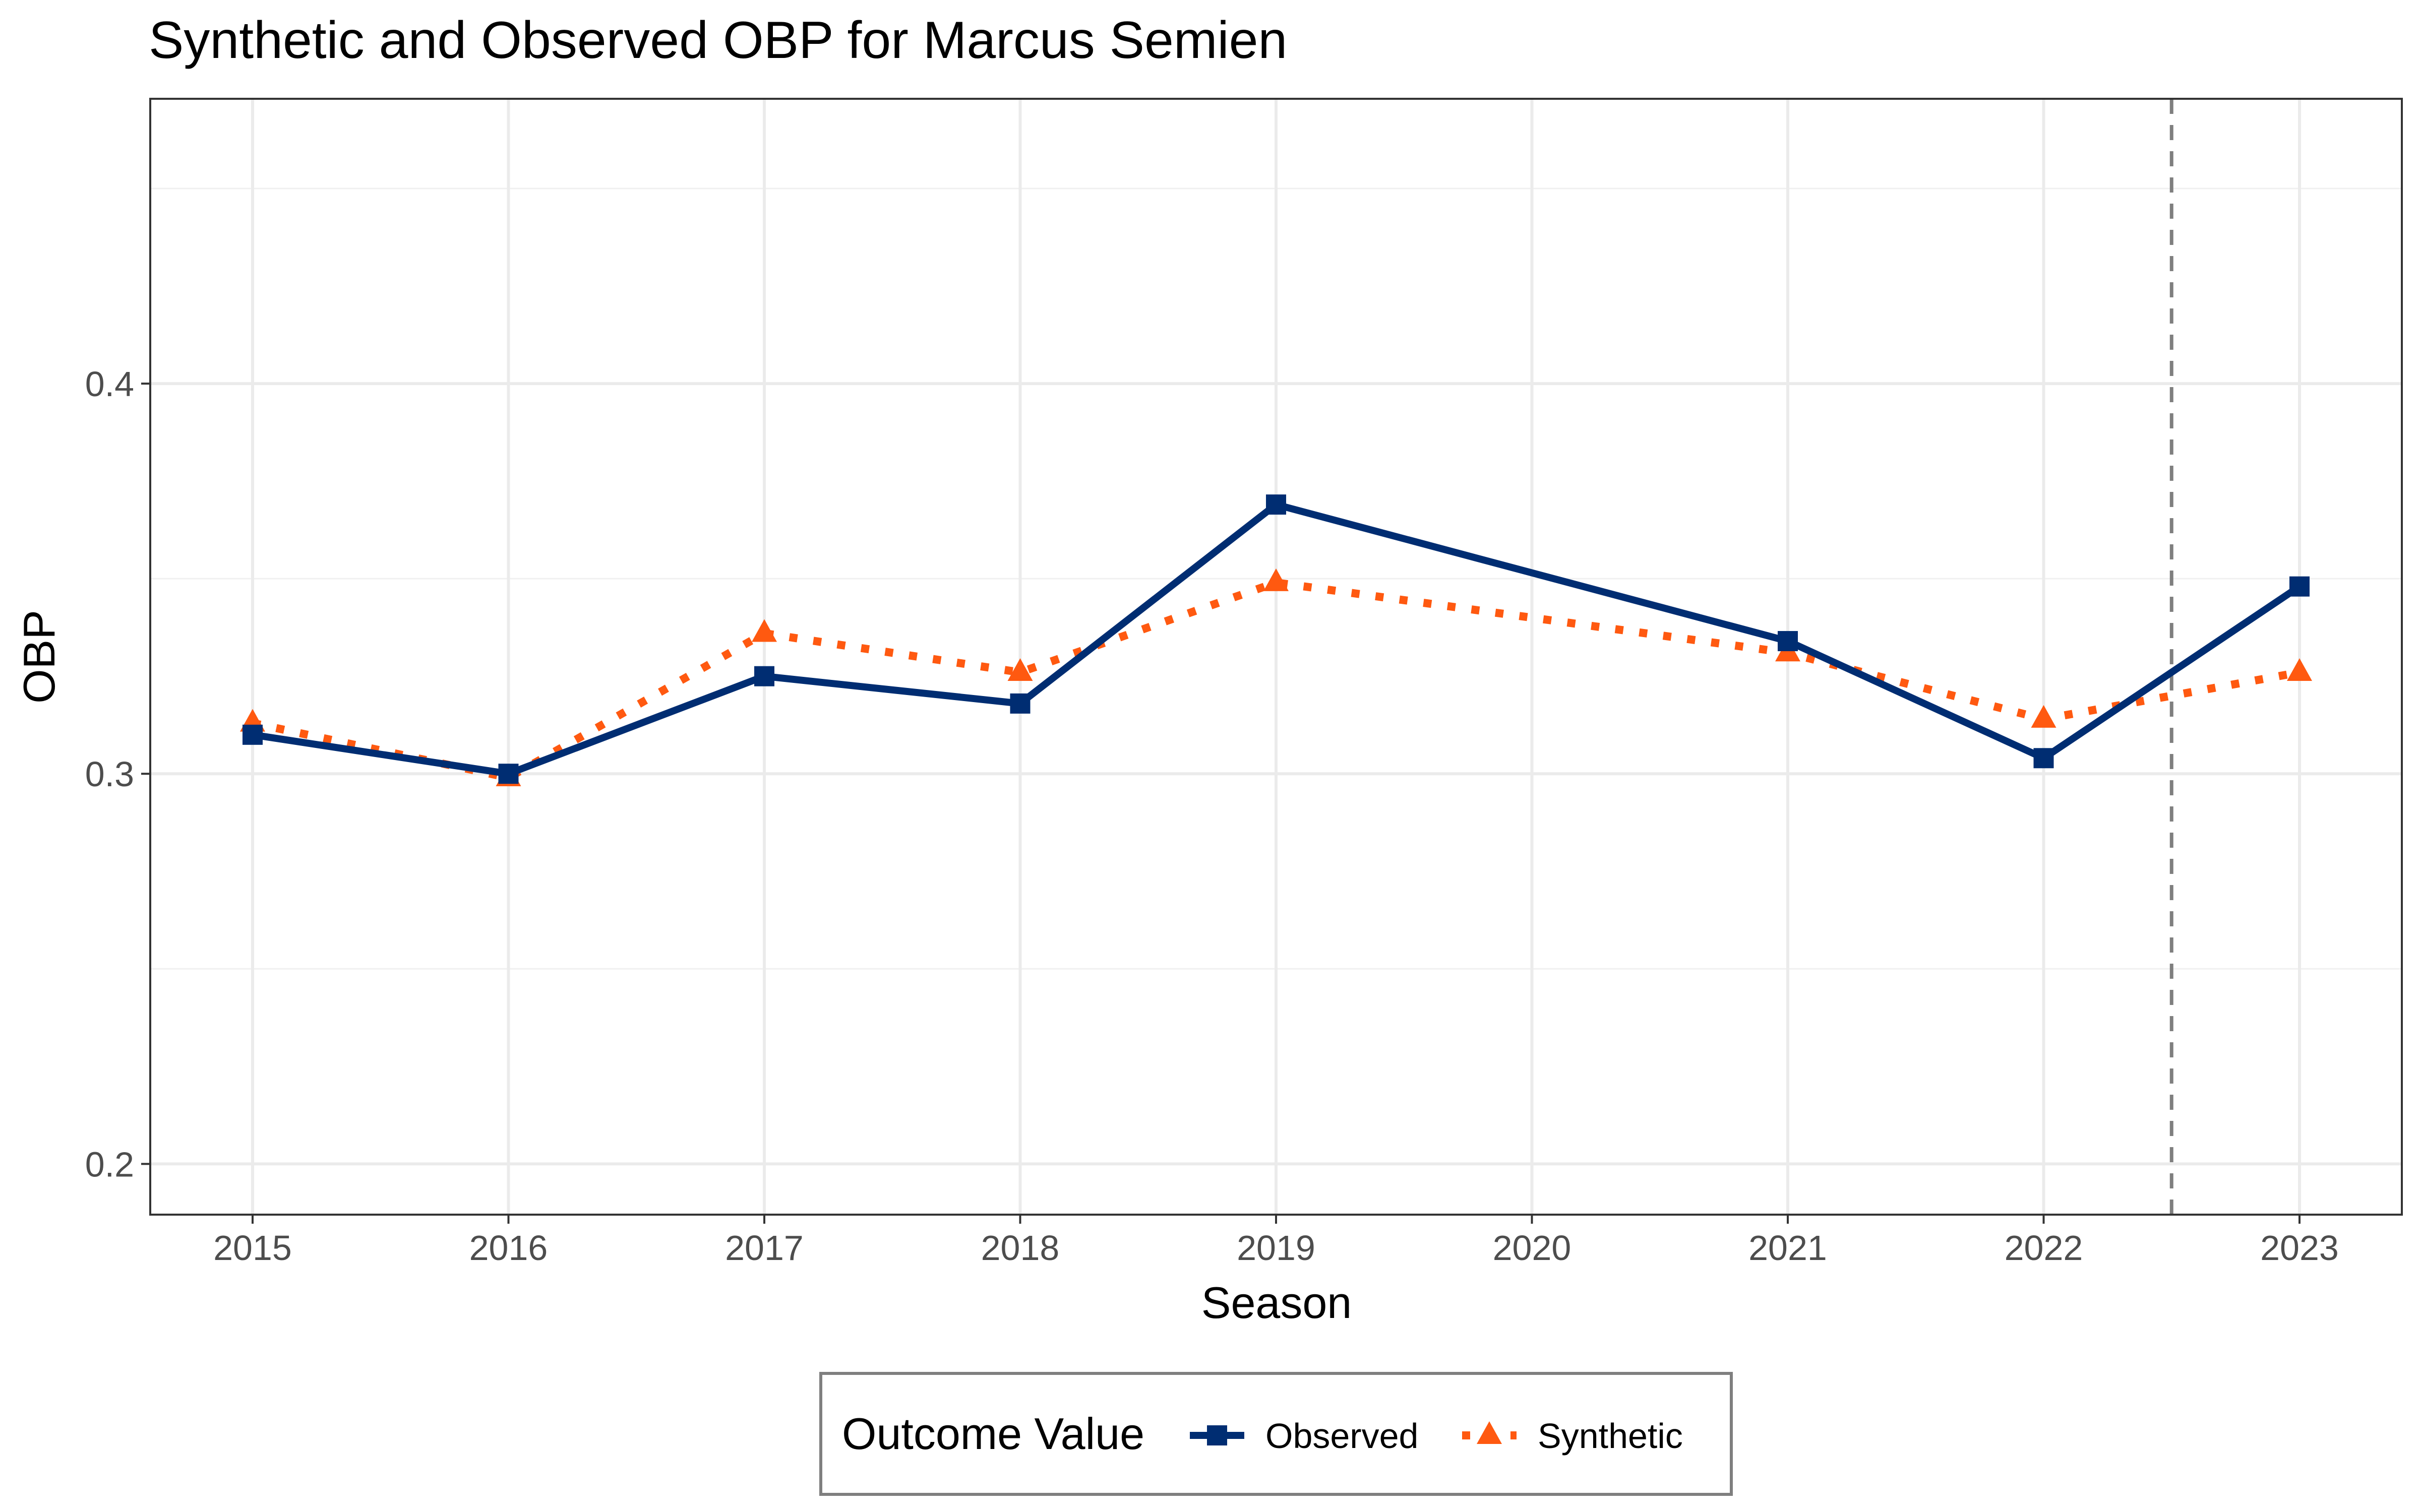  I want to click on legend-item-synthetic: Synthetic, so click(1572, 1436).